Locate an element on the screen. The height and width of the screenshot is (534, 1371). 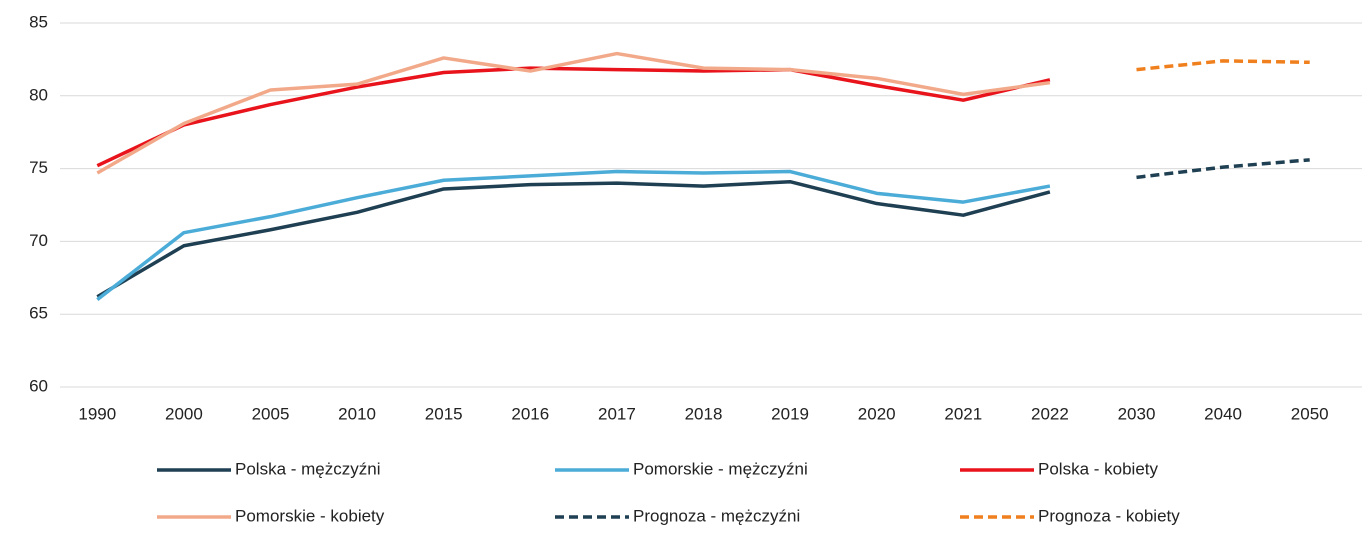
x-tick-label: 2040 is located at coordinates (1223, 413).